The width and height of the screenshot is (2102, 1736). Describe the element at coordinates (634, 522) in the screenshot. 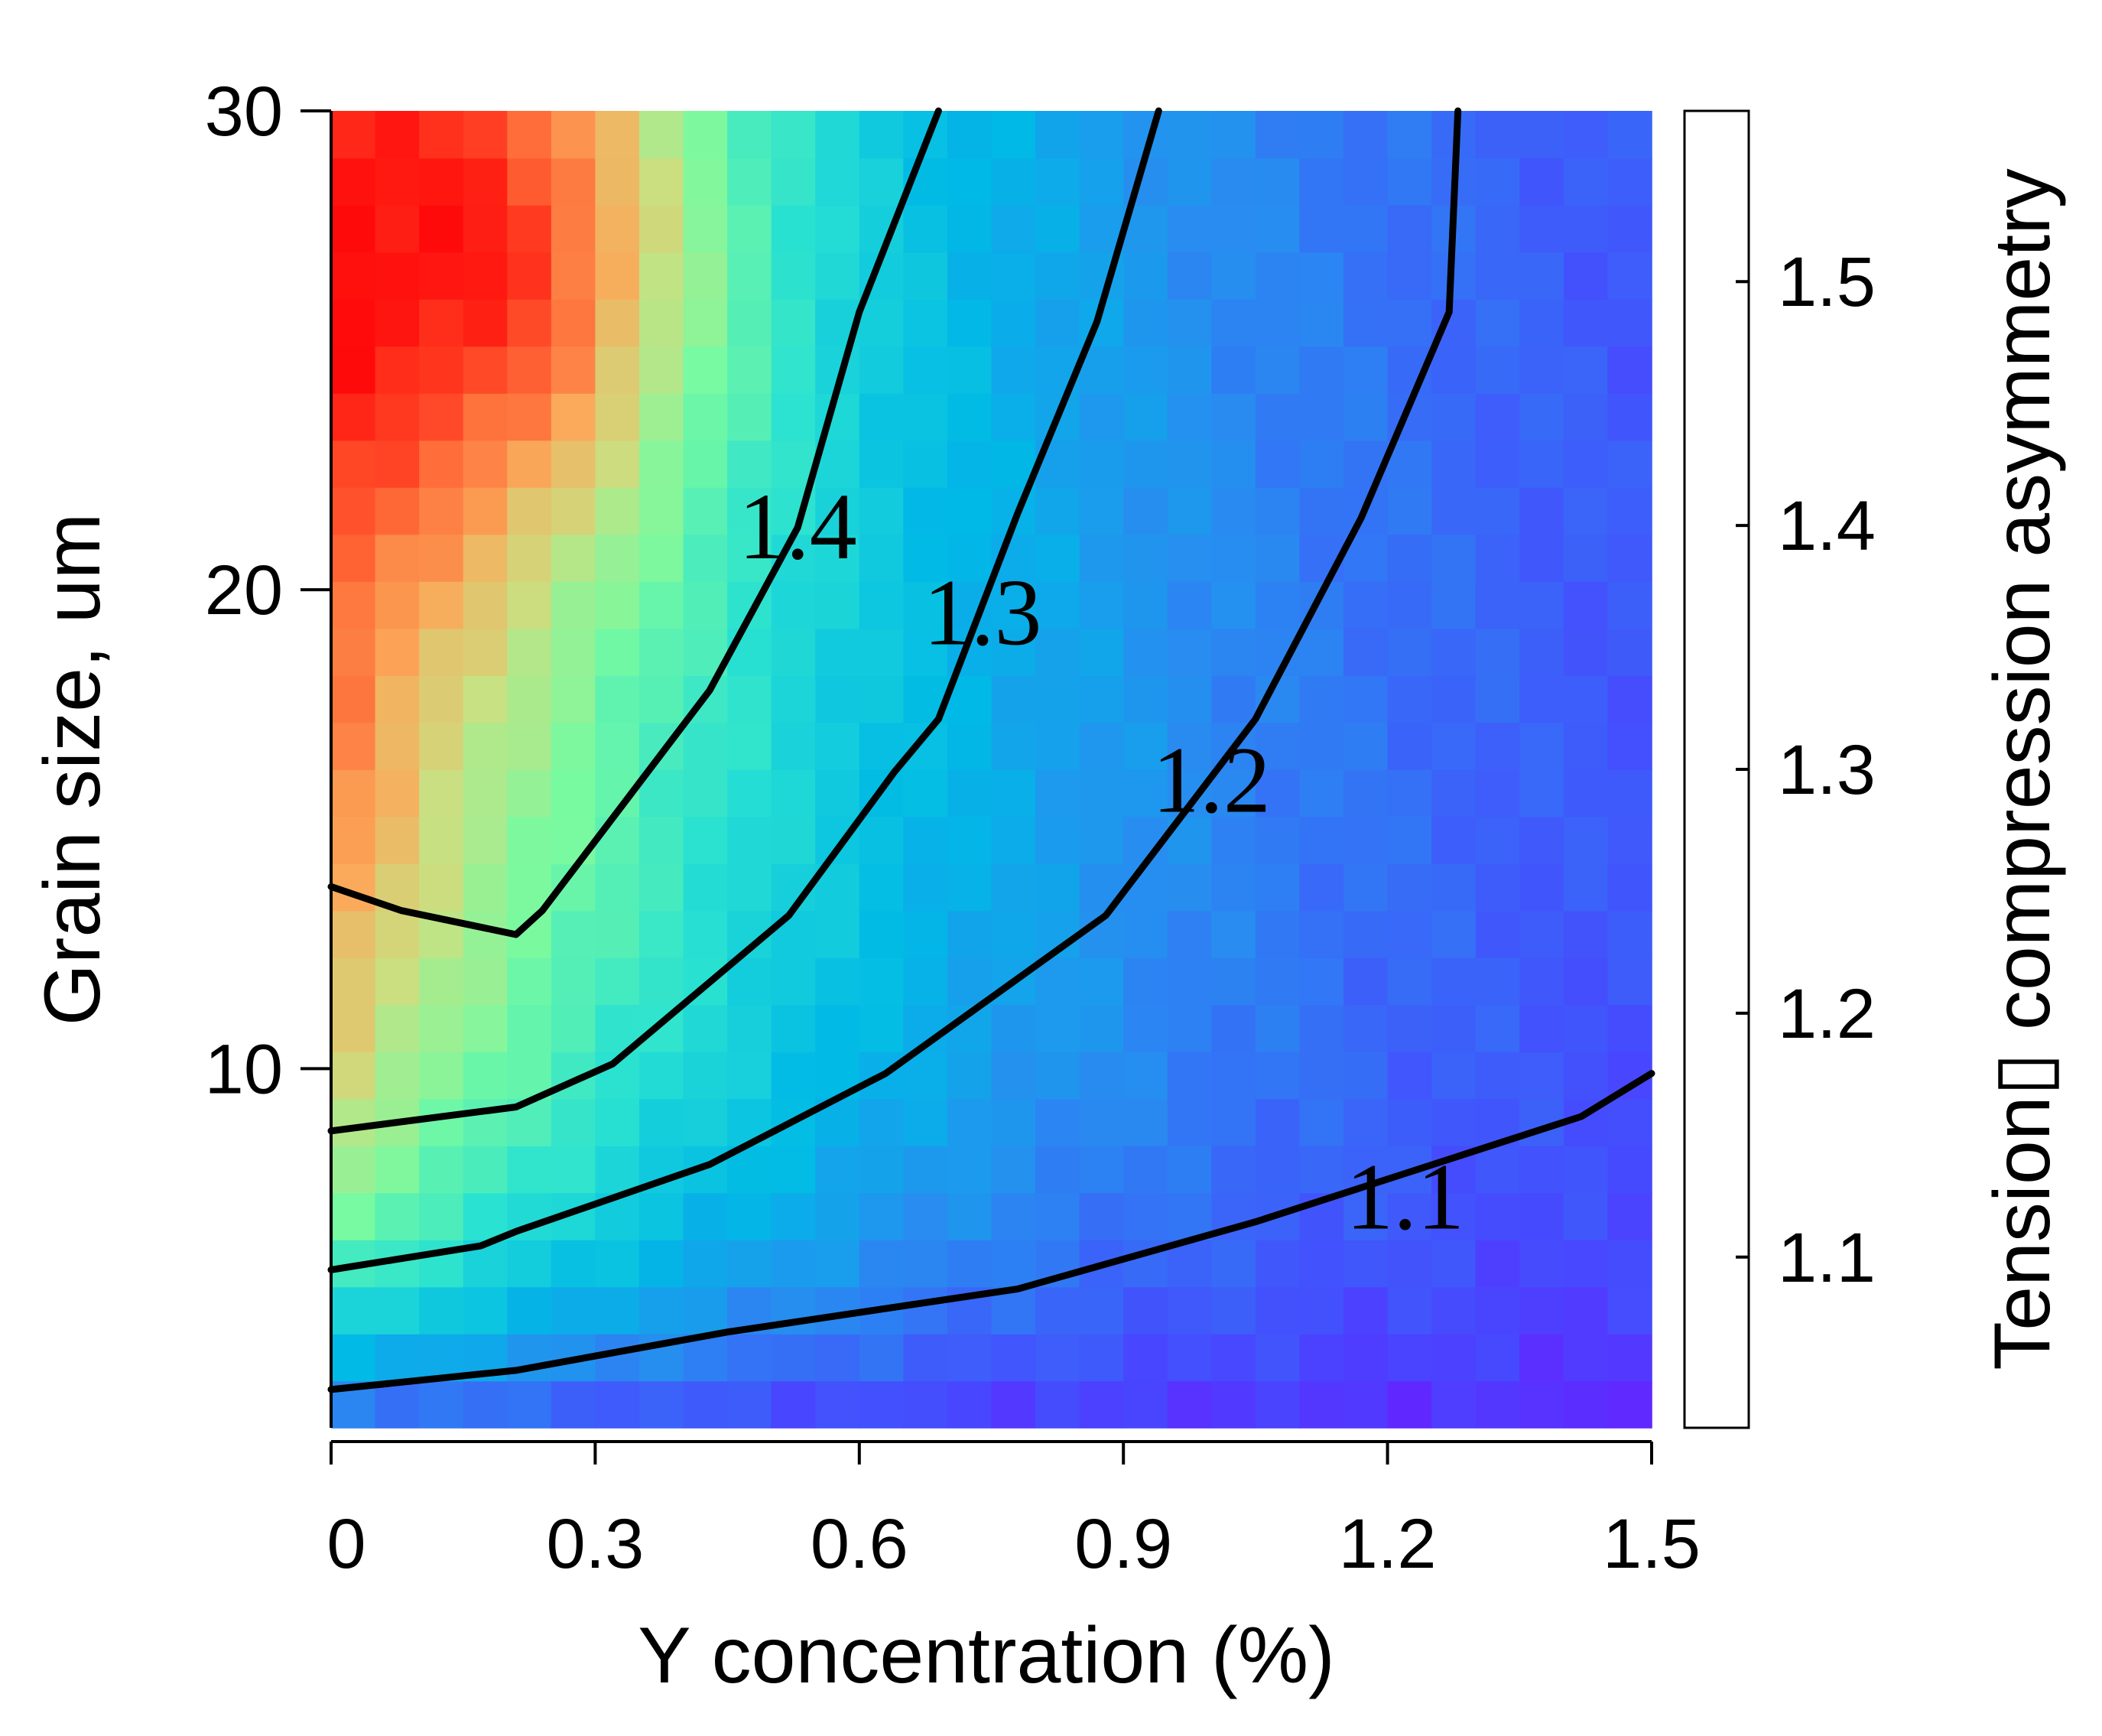

I see `contour-line-1.4` at that location.